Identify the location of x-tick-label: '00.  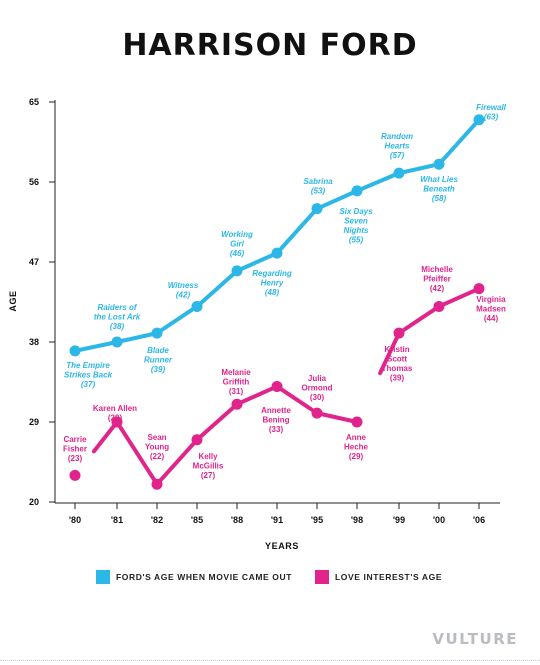
(439, 520).